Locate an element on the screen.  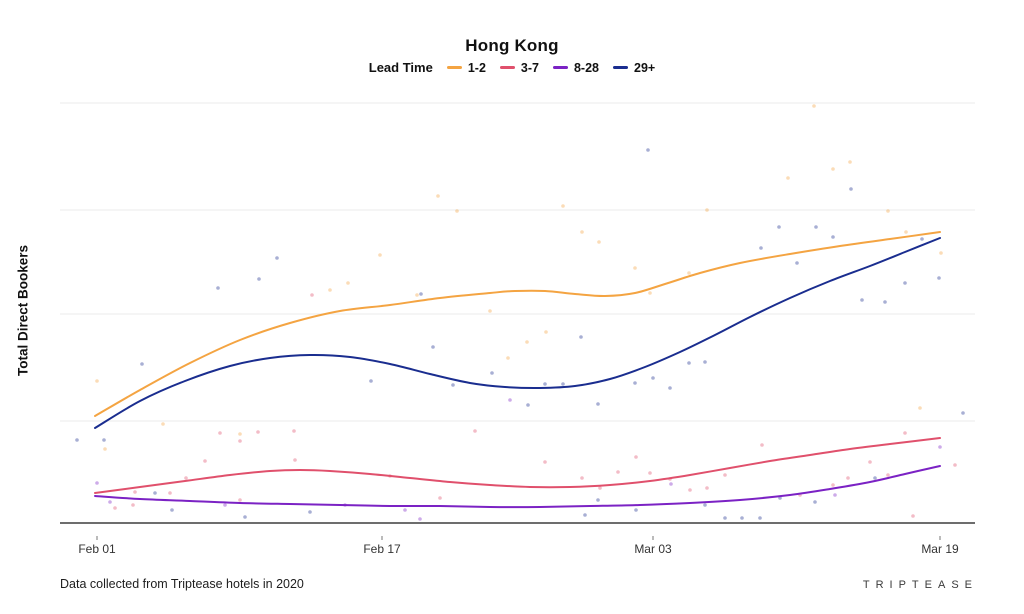
legend-item-label: 8-28 is located at coordinates (586, 67).